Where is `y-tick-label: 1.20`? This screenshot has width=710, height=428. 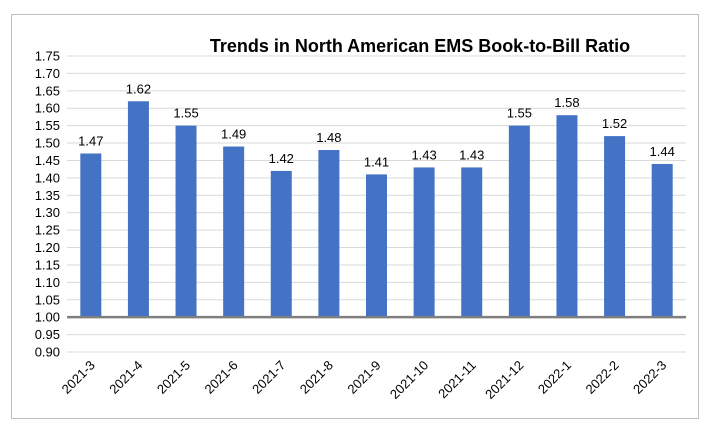 y-tick-label: 1.20 is located at coordinates (47, 247).